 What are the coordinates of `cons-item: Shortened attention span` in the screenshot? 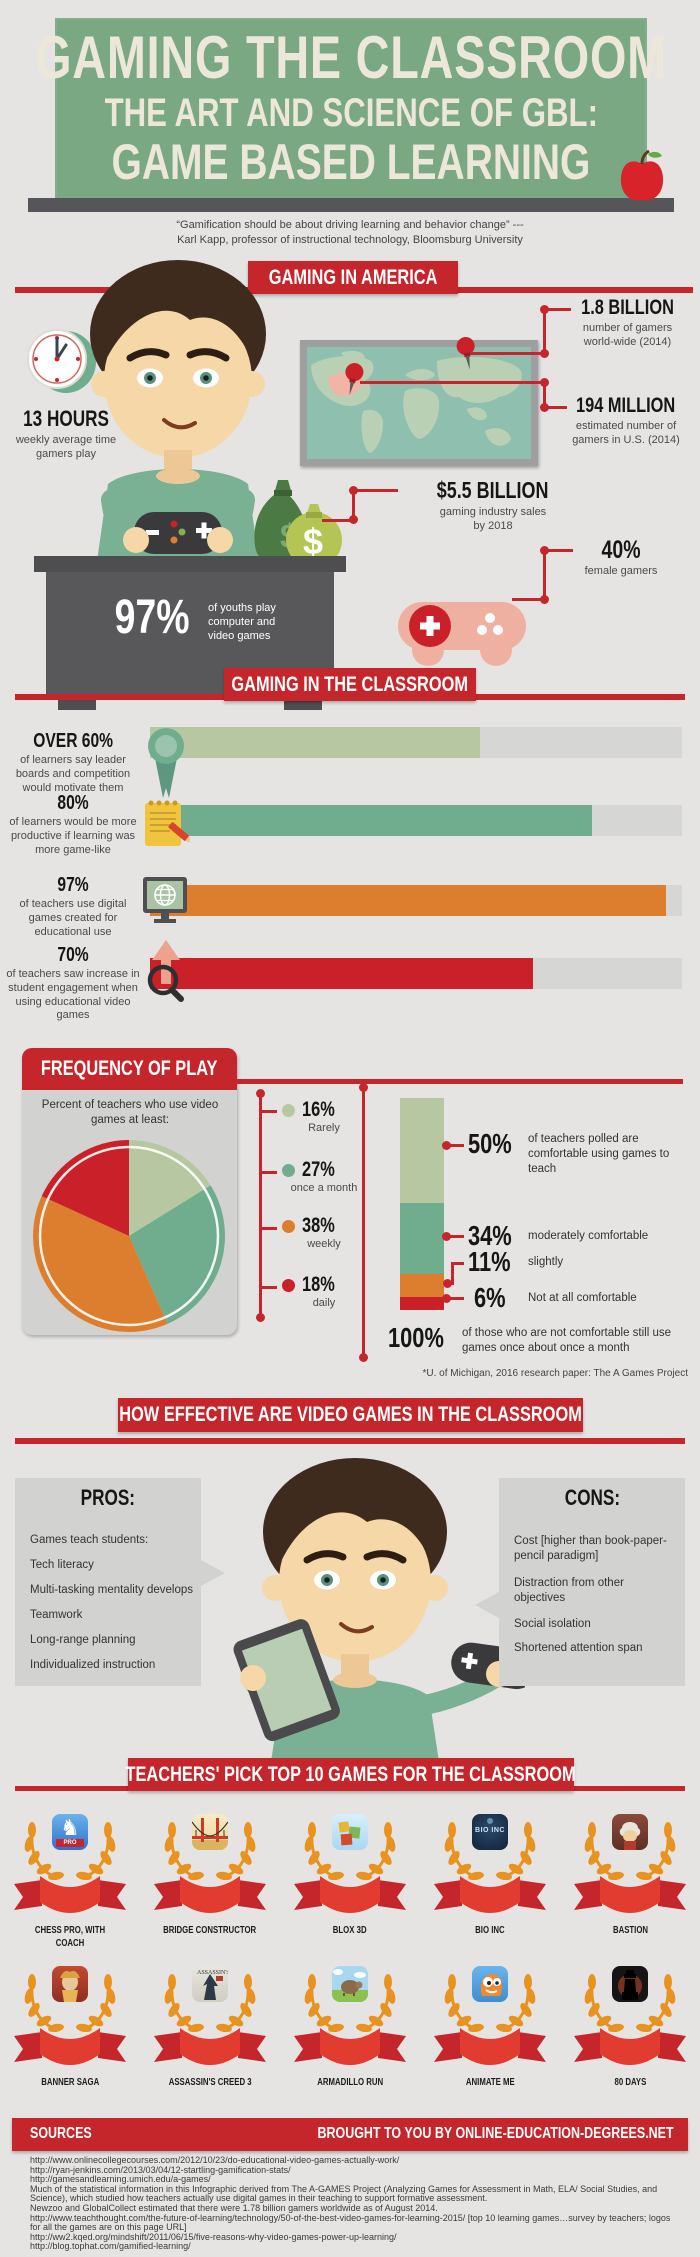 It's located at (578, 1647).